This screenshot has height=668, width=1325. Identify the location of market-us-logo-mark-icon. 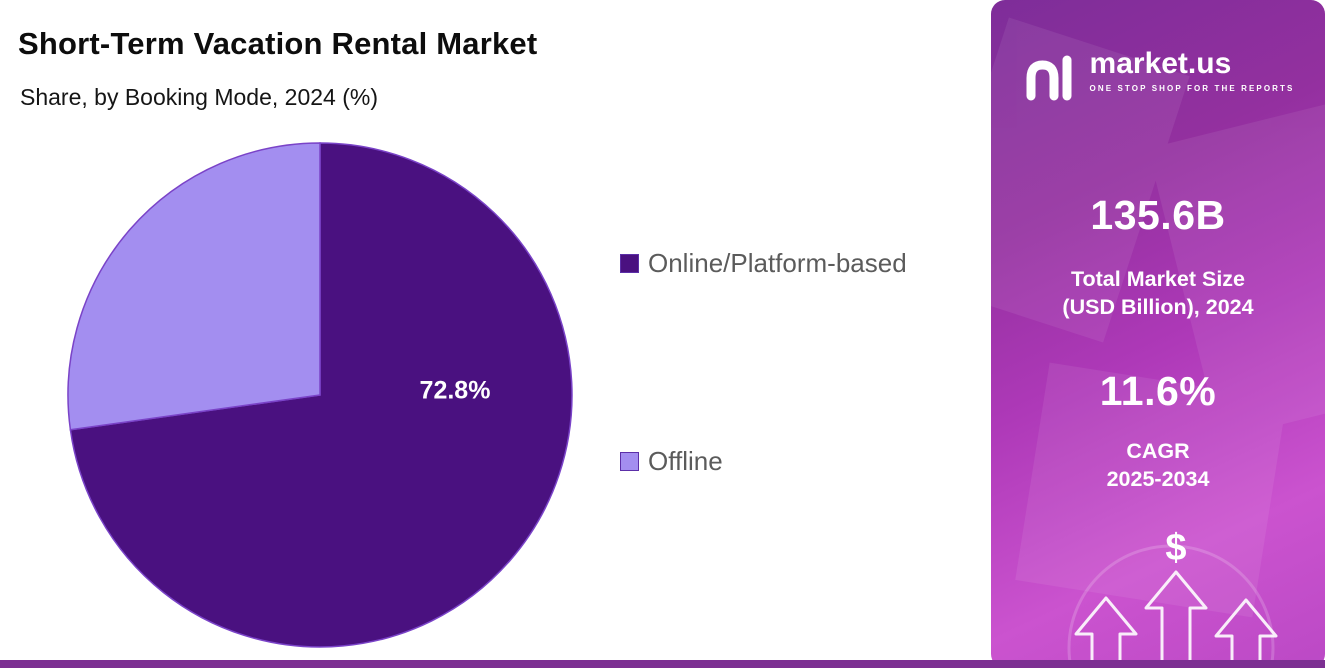
(1049, 78).